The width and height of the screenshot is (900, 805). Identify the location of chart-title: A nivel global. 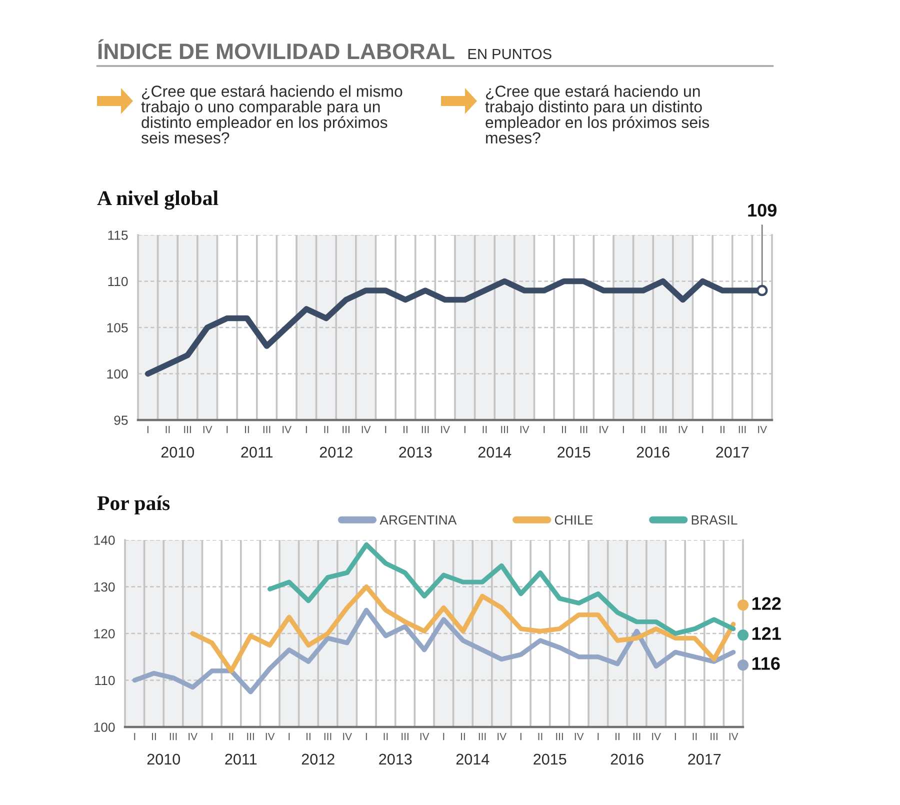
(157, 200).